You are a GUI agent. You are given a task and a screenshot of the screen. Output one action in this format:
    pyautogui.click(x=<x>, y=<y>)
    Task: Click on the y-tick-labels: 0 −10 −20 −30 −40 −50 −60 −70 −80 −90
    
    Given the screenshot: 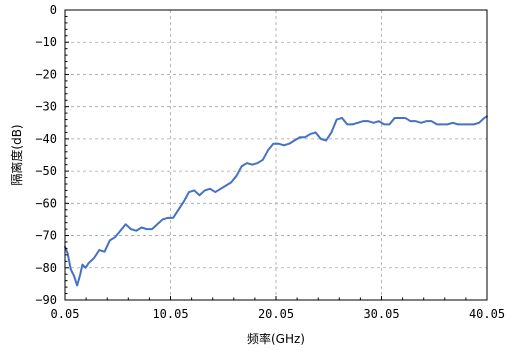 What is the action you would take?
    pyautogui.click(x=46, y=155)
    